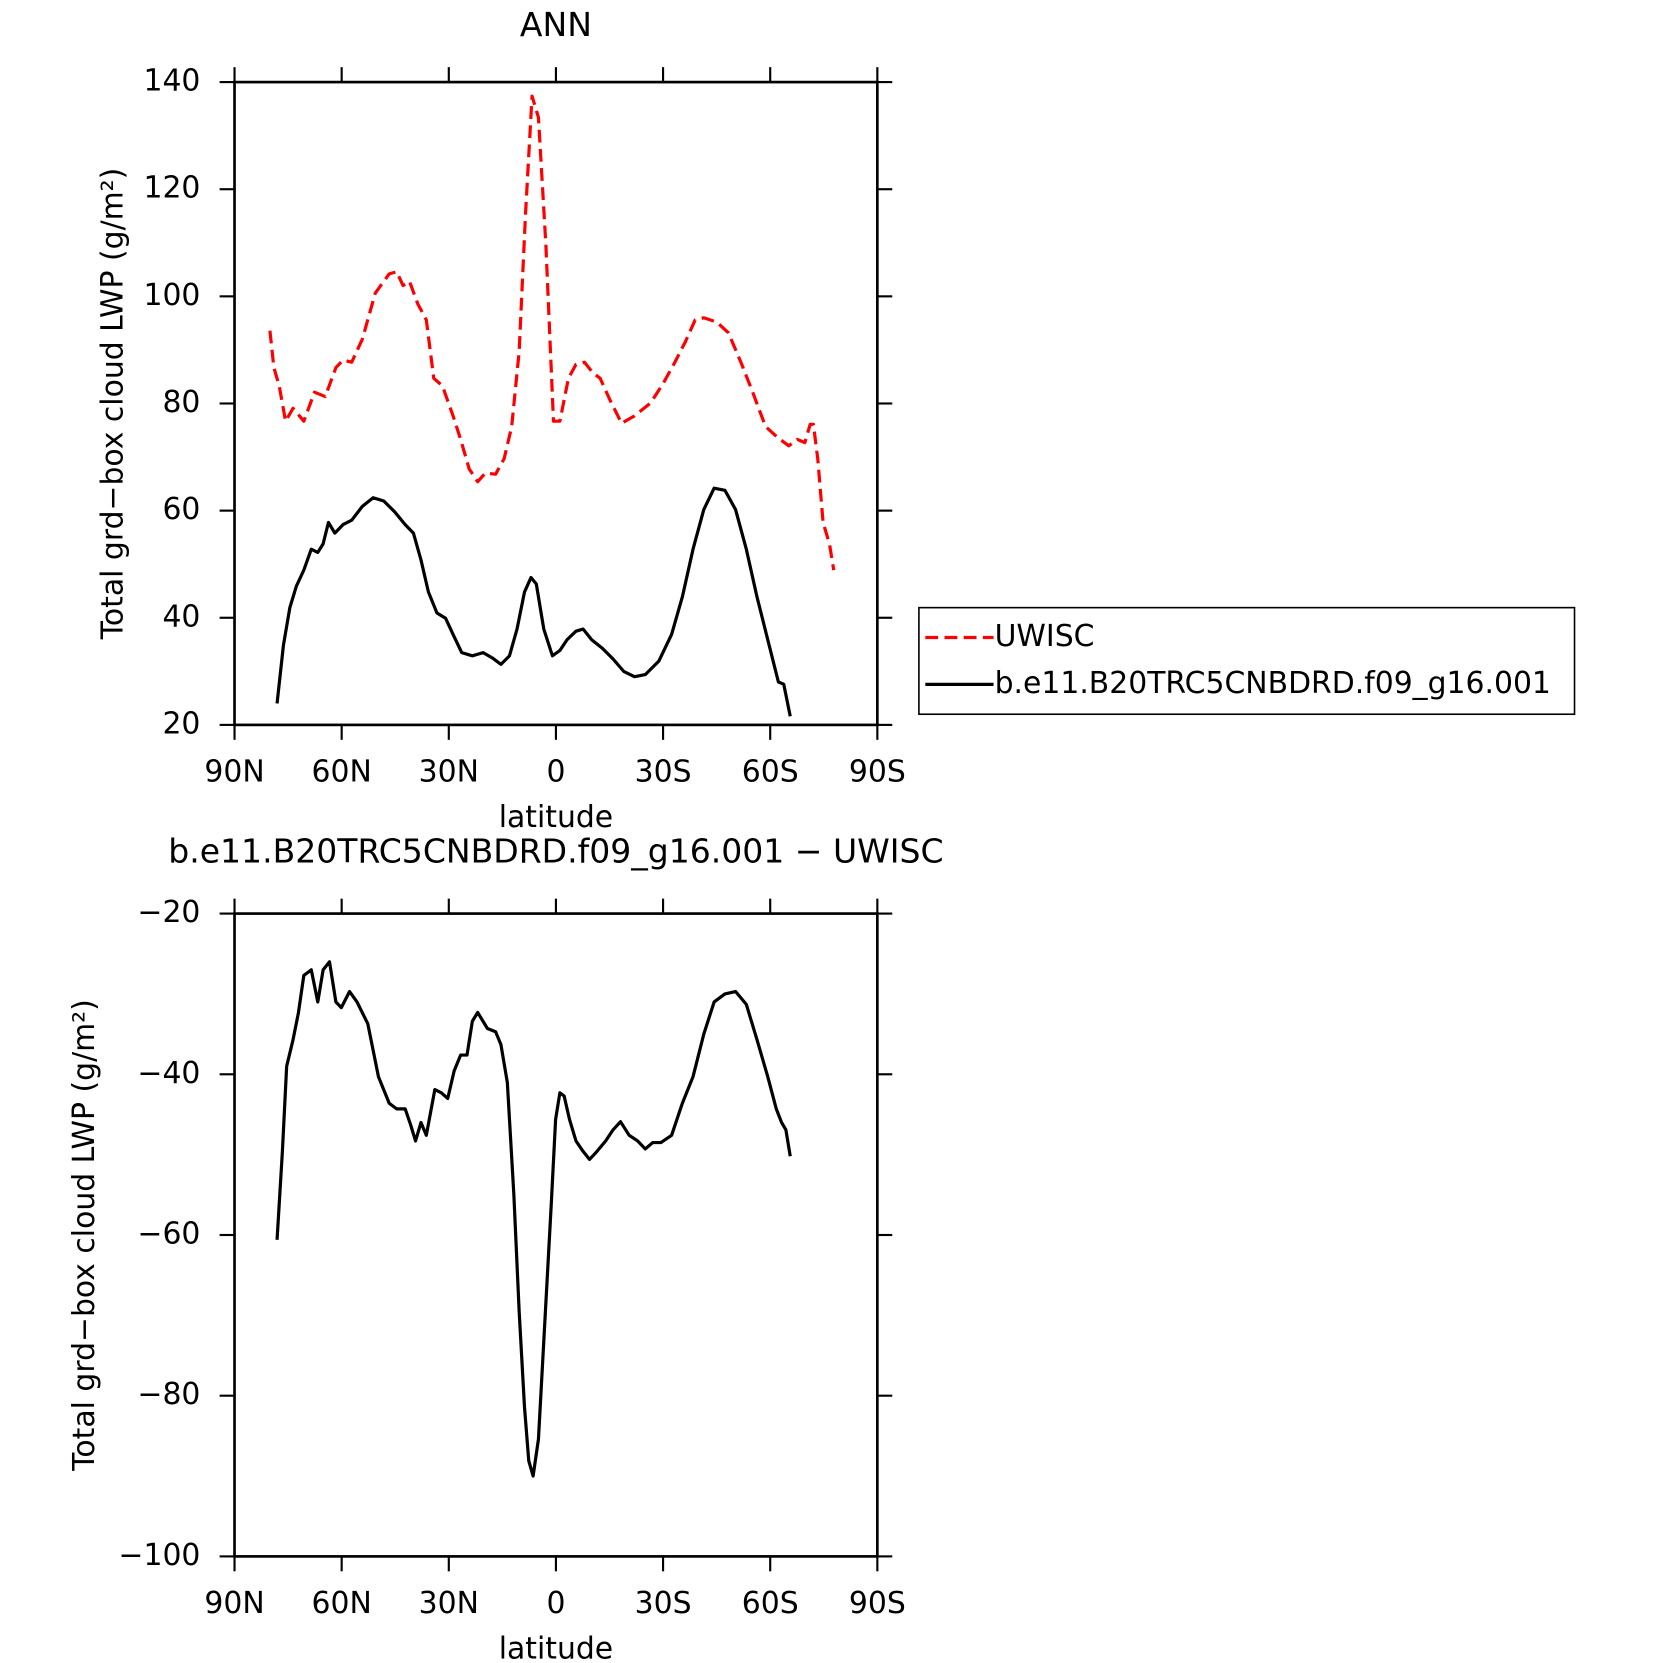  What do you see at coordinates (168, 1394) in the screenshot?
I see `y-tick-label: −80` at bounding box center [168, 1394].